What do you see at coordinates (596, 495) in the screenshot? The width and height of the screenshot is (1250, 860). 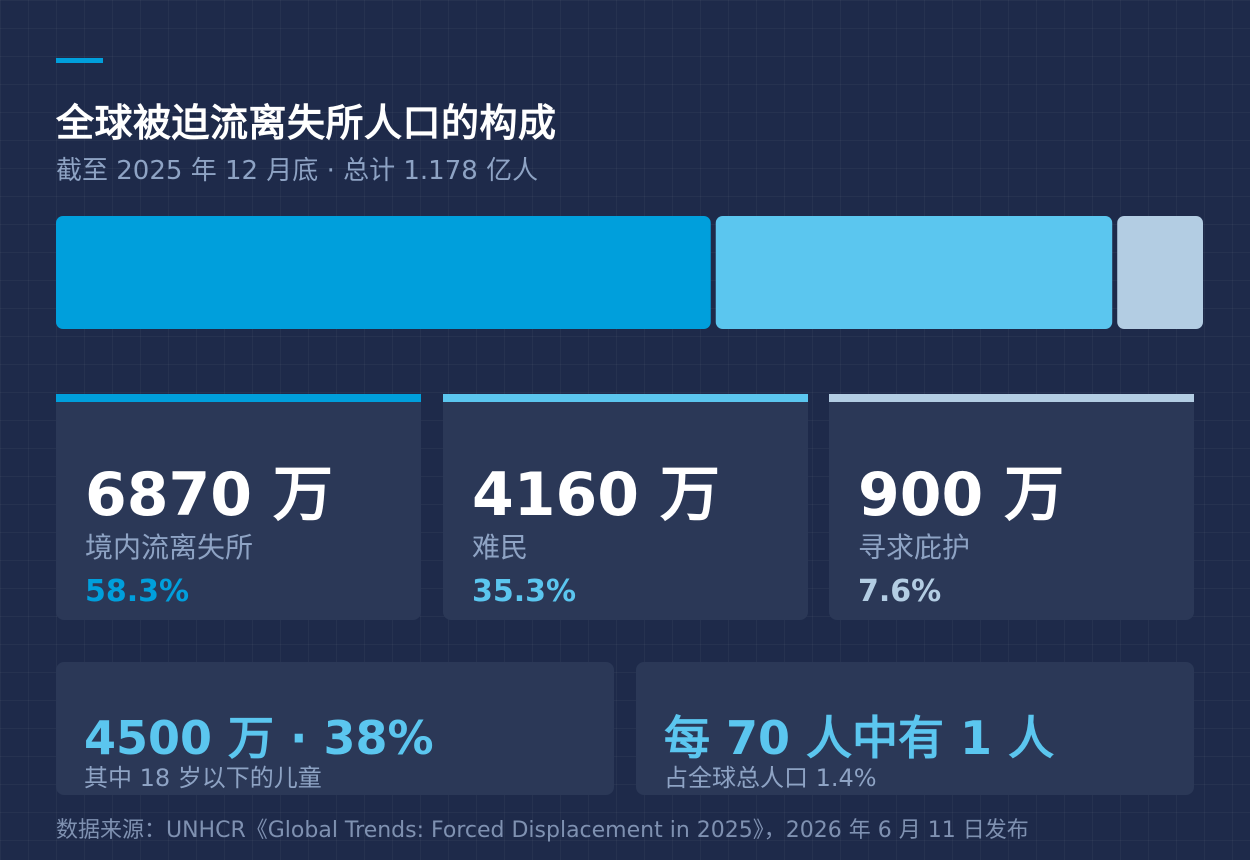 I see `card-value: 4160 万` at bounding box center [596, 495].